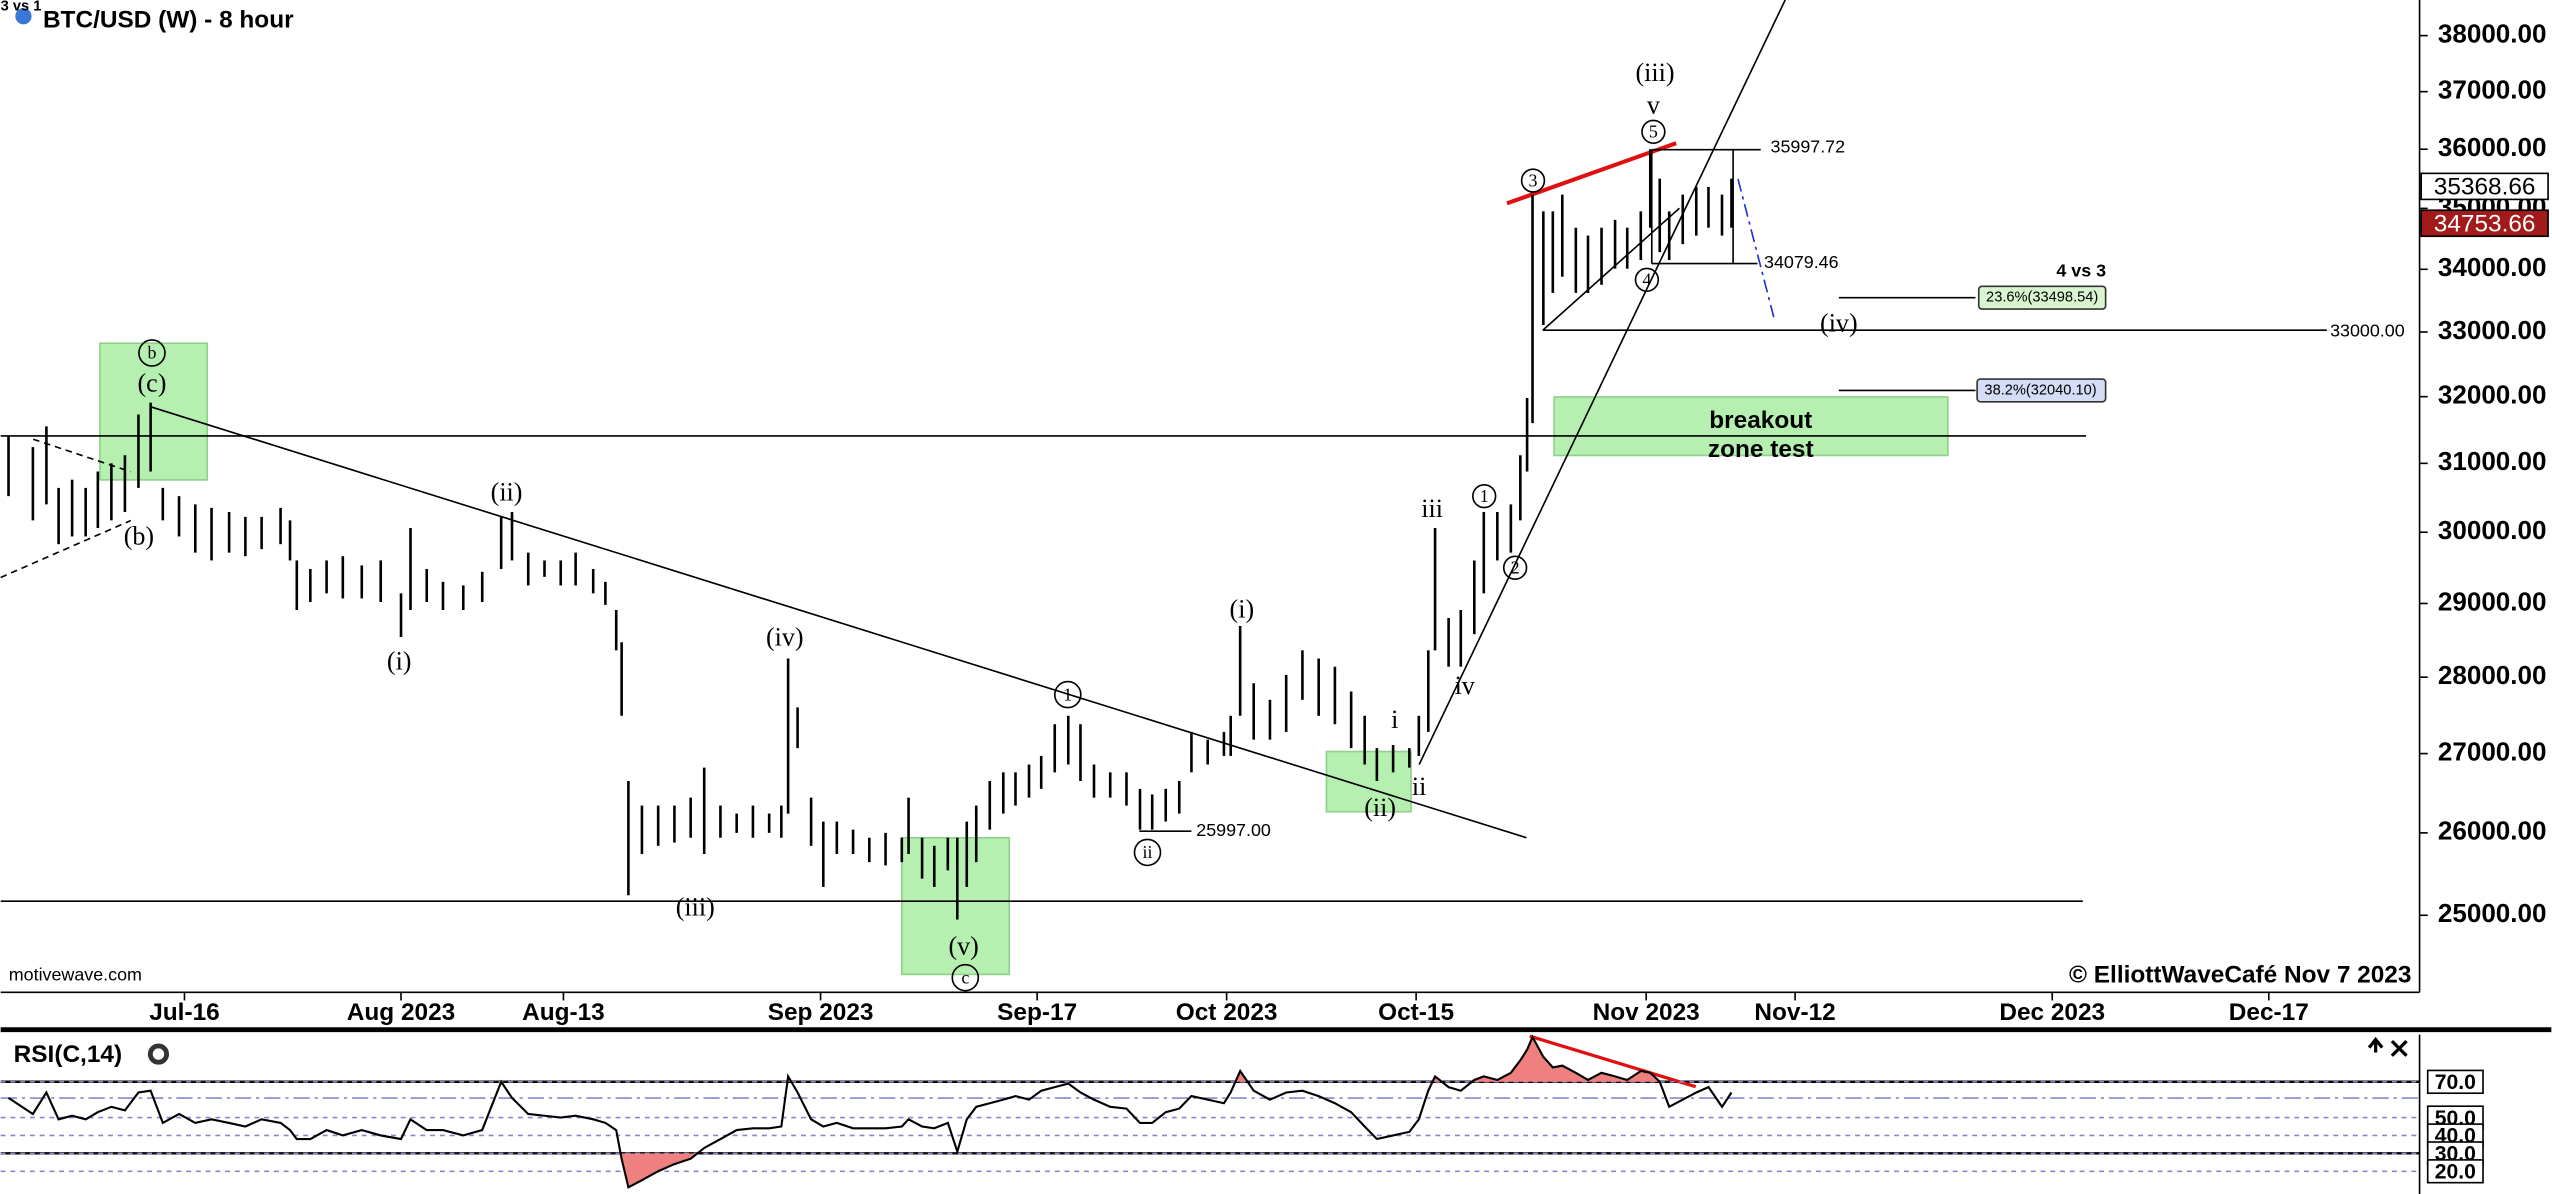 The width and height of the screenshot is (2552, 1194). I want to click on panel-title: RSI(C,14), so click(68, 1054).